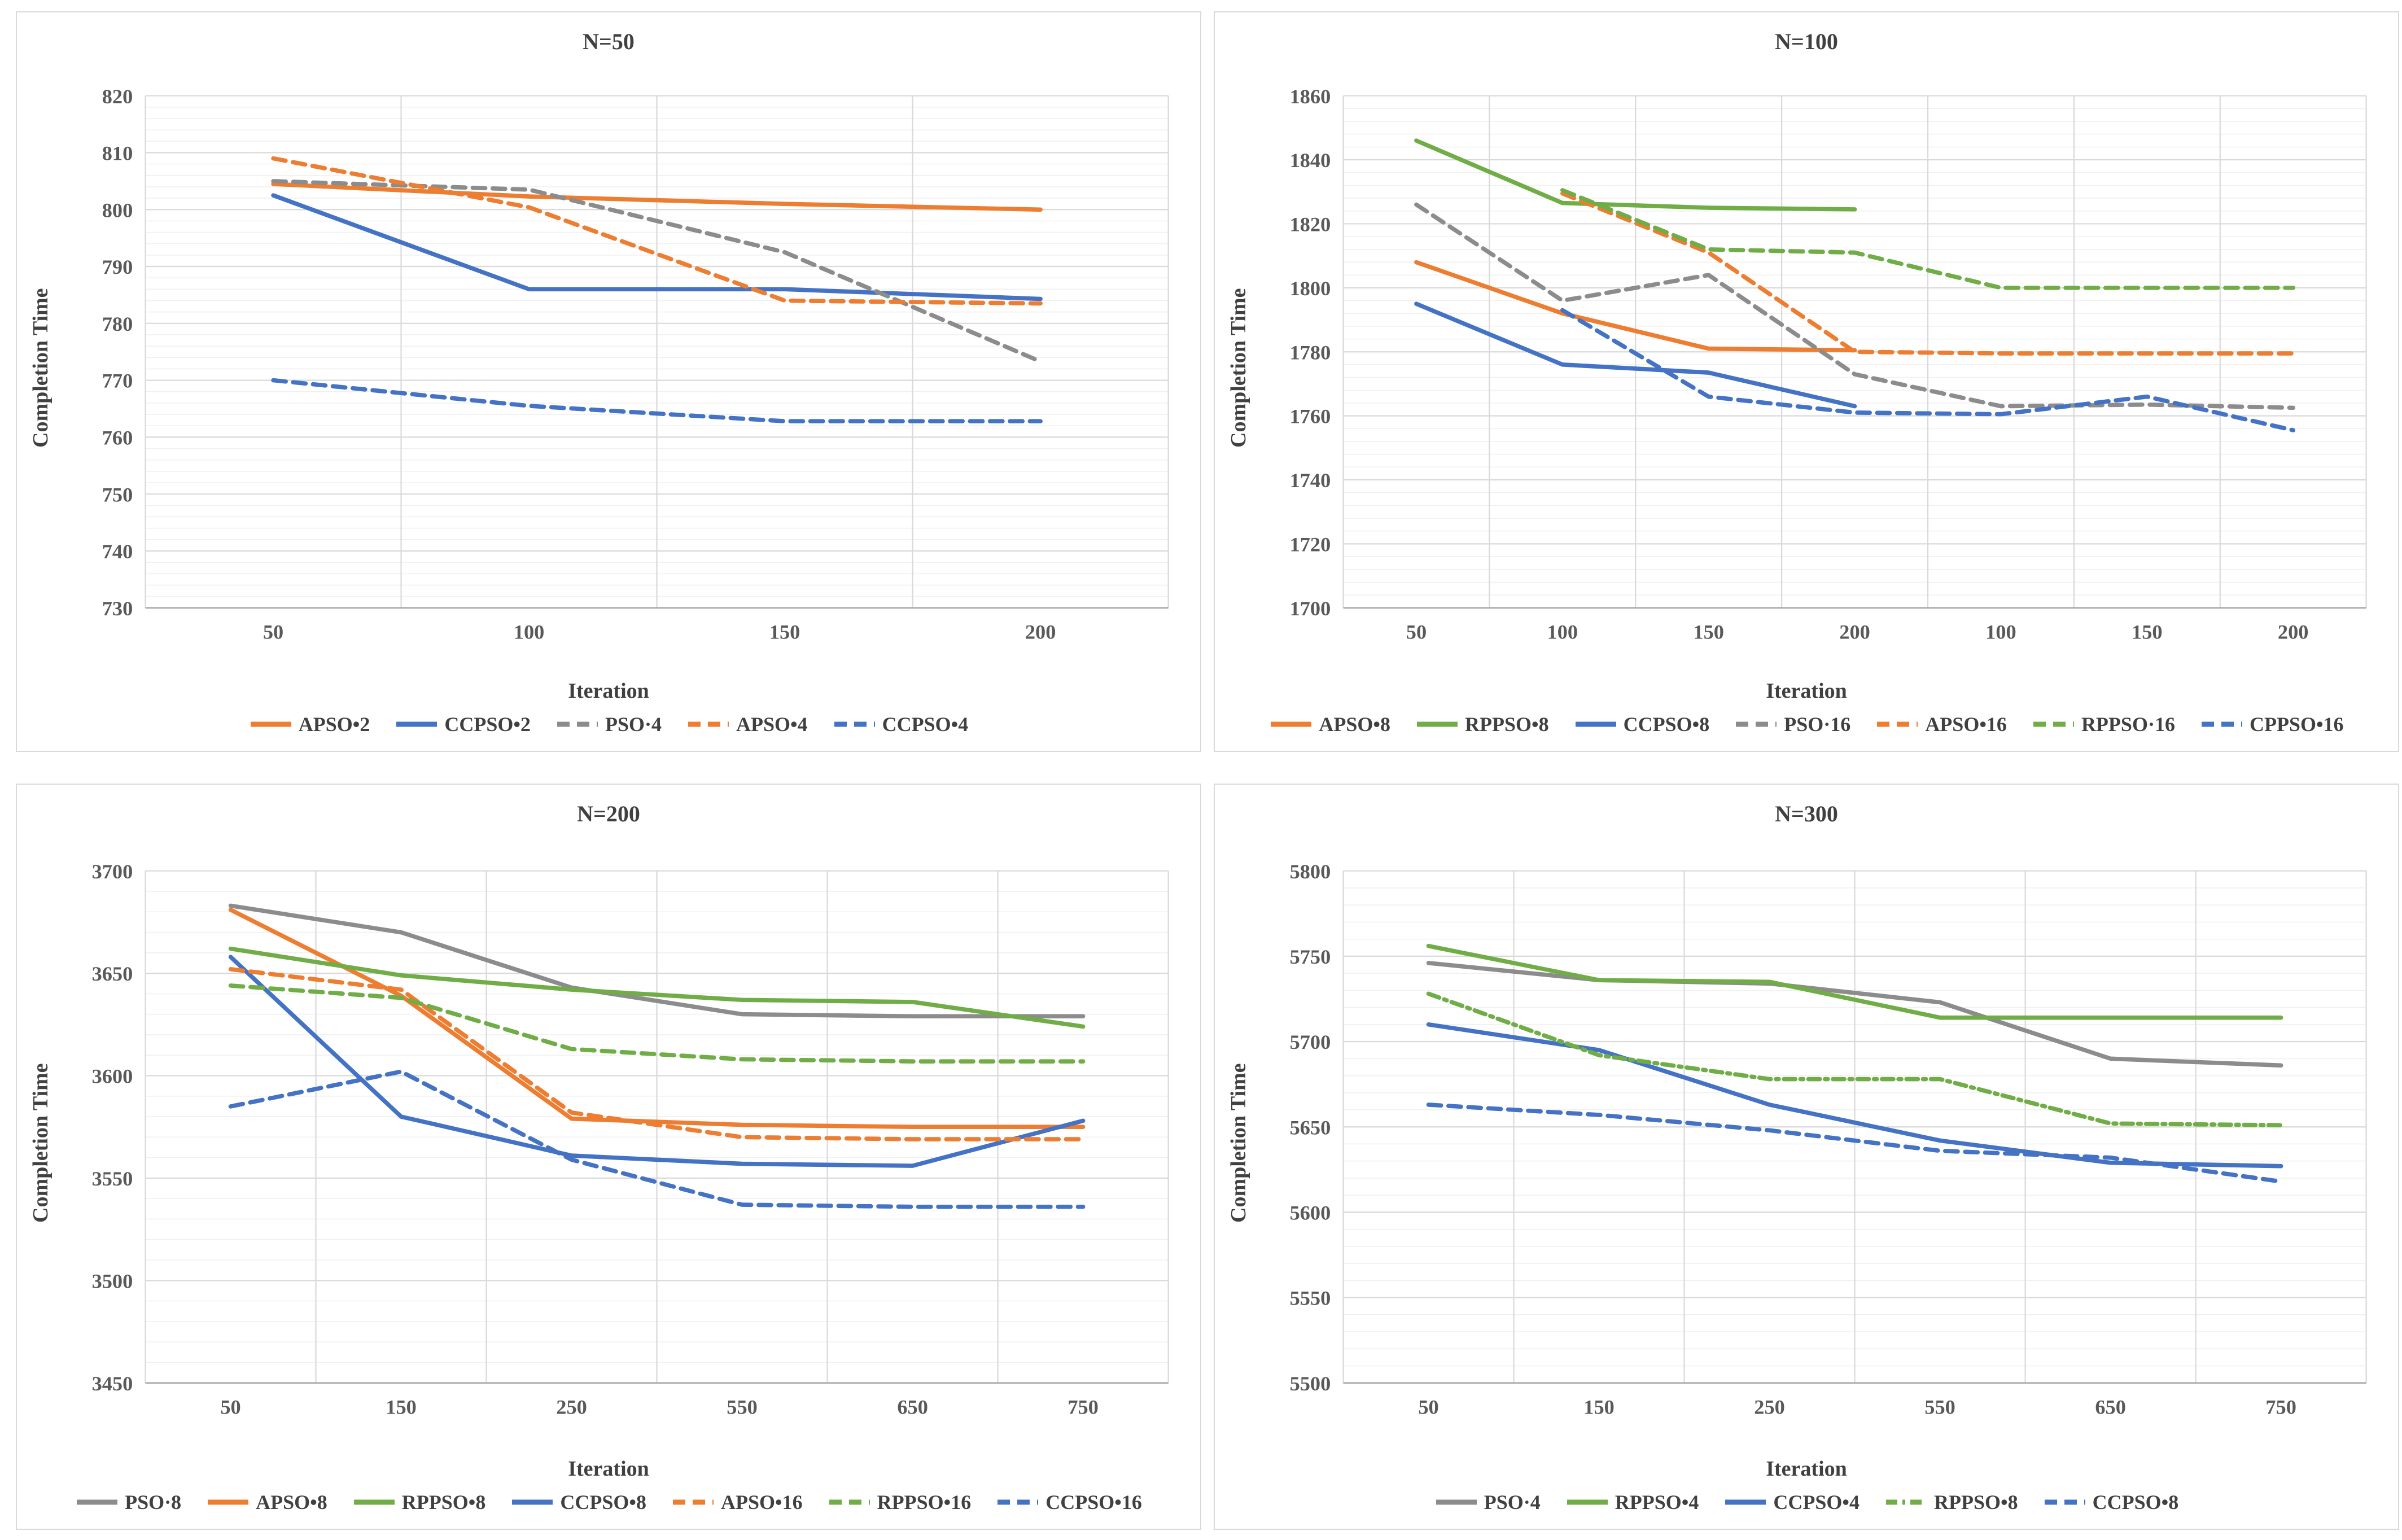 The image size is (2402, 1540). What do you see at coordinates (118, 608) in the screenshot?
I see `svg-text: 730` at bounding box center [118, 608].